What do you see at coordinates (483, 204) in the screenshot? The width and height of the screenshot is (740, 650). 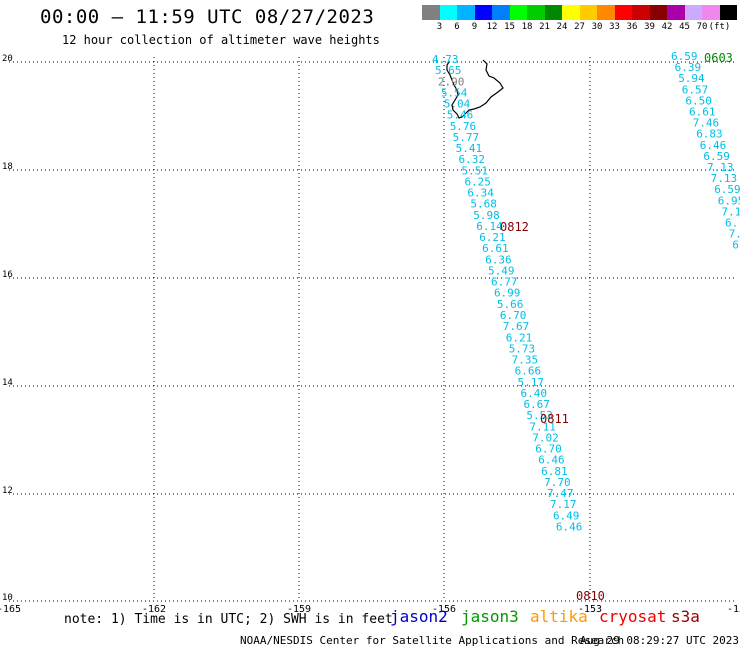 I see `swh-value-label: 5.68` at bounding box center [483, 204].